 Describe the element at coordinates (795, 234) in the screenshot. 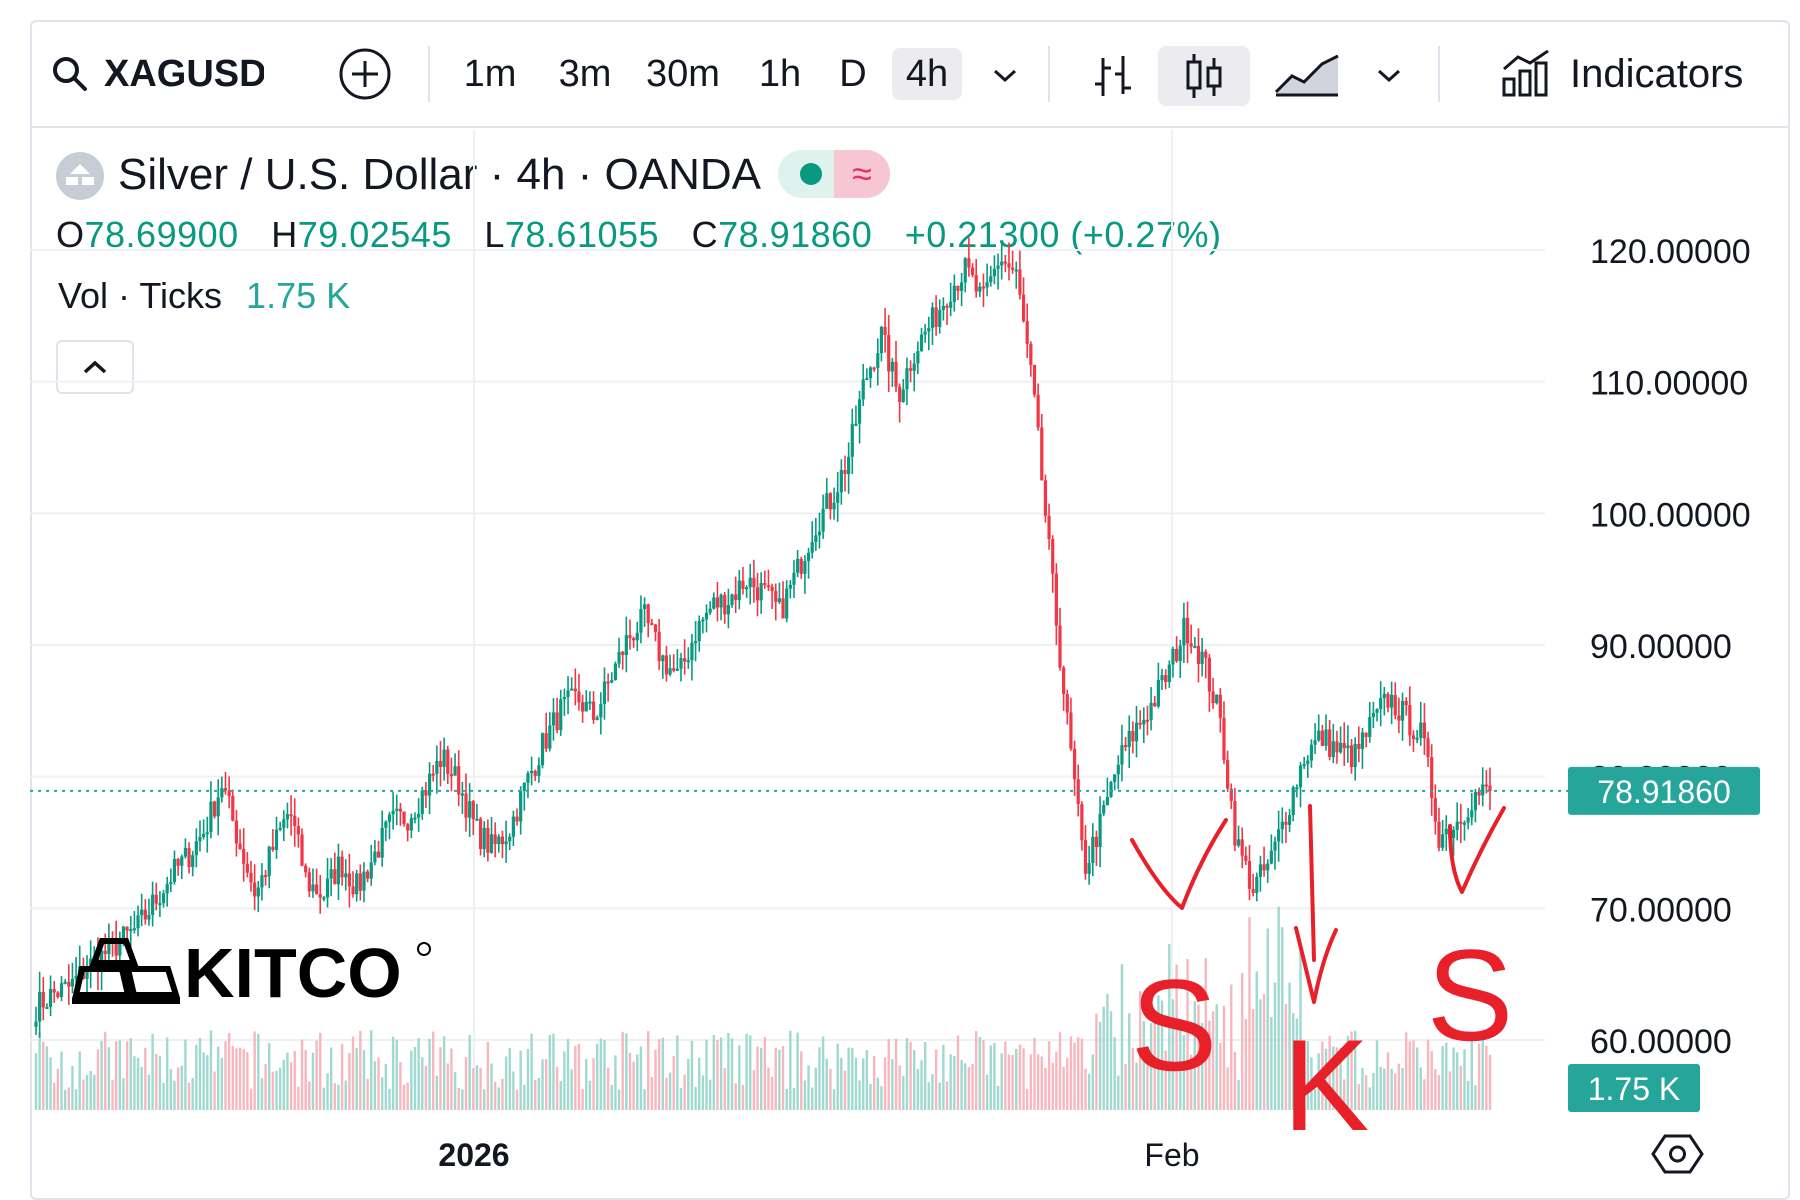

I see `close-value: 78.91860` at that location.